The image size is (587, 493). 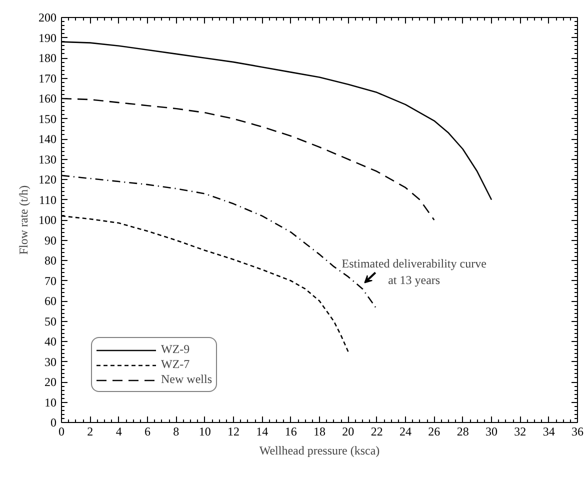 What do you see at coordinates (47, 17) in the screenshot?
I see `y-tick-label: 200` at bounding box center [47, 17].